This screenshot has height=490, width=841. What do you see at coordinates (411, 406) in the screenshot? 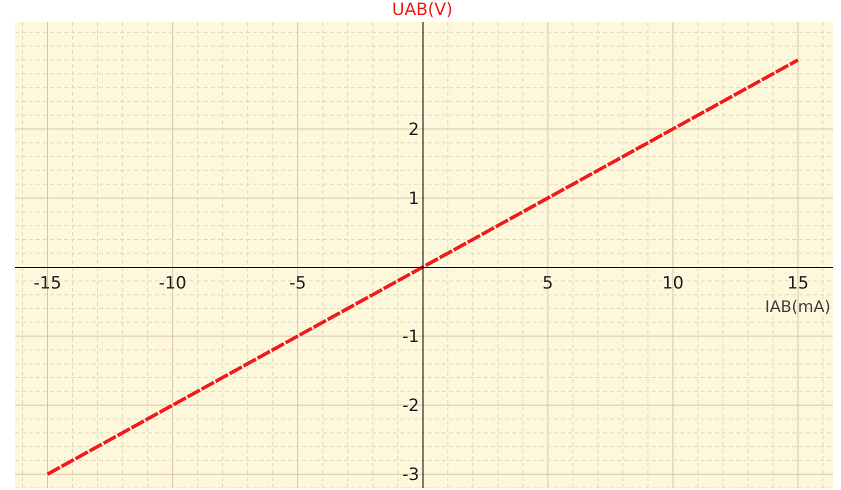
I see `y-tick-label: -2` at bounding box center [411, 406].